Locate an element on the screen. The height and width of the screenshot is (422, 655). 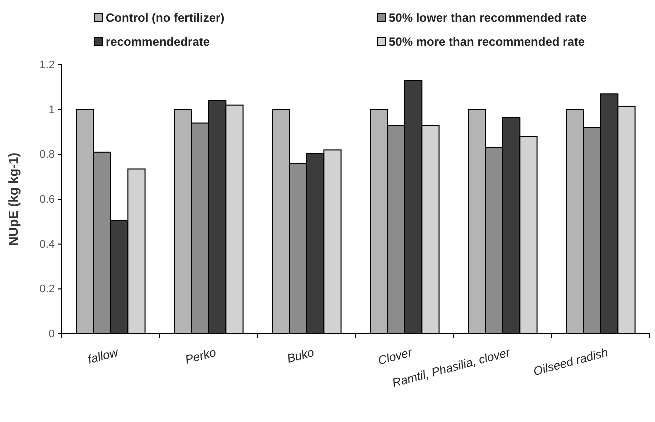
y-tick-label: 0.2 is located at coordinates (47, 290).